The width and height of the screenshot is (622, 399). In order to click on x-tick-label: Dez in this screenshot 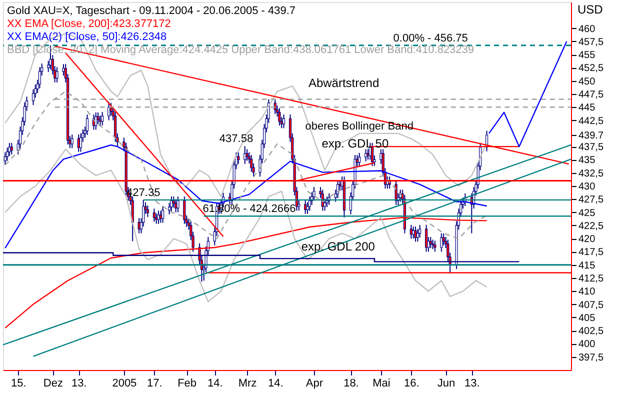, I will do `click(53, 384)`.